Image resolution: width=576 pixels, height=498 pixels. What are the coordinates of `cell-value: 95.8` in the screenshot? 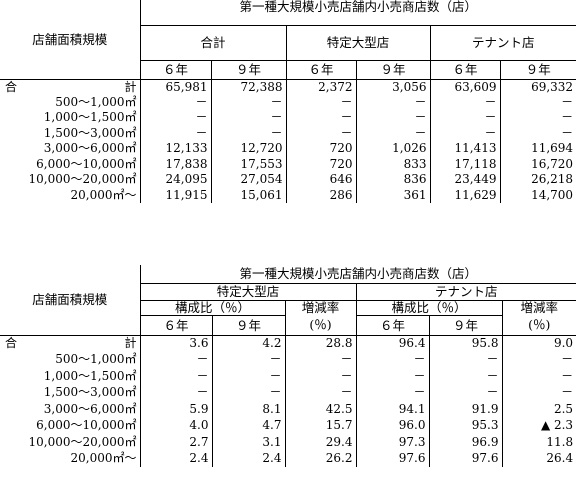 It's located at (466, 343).